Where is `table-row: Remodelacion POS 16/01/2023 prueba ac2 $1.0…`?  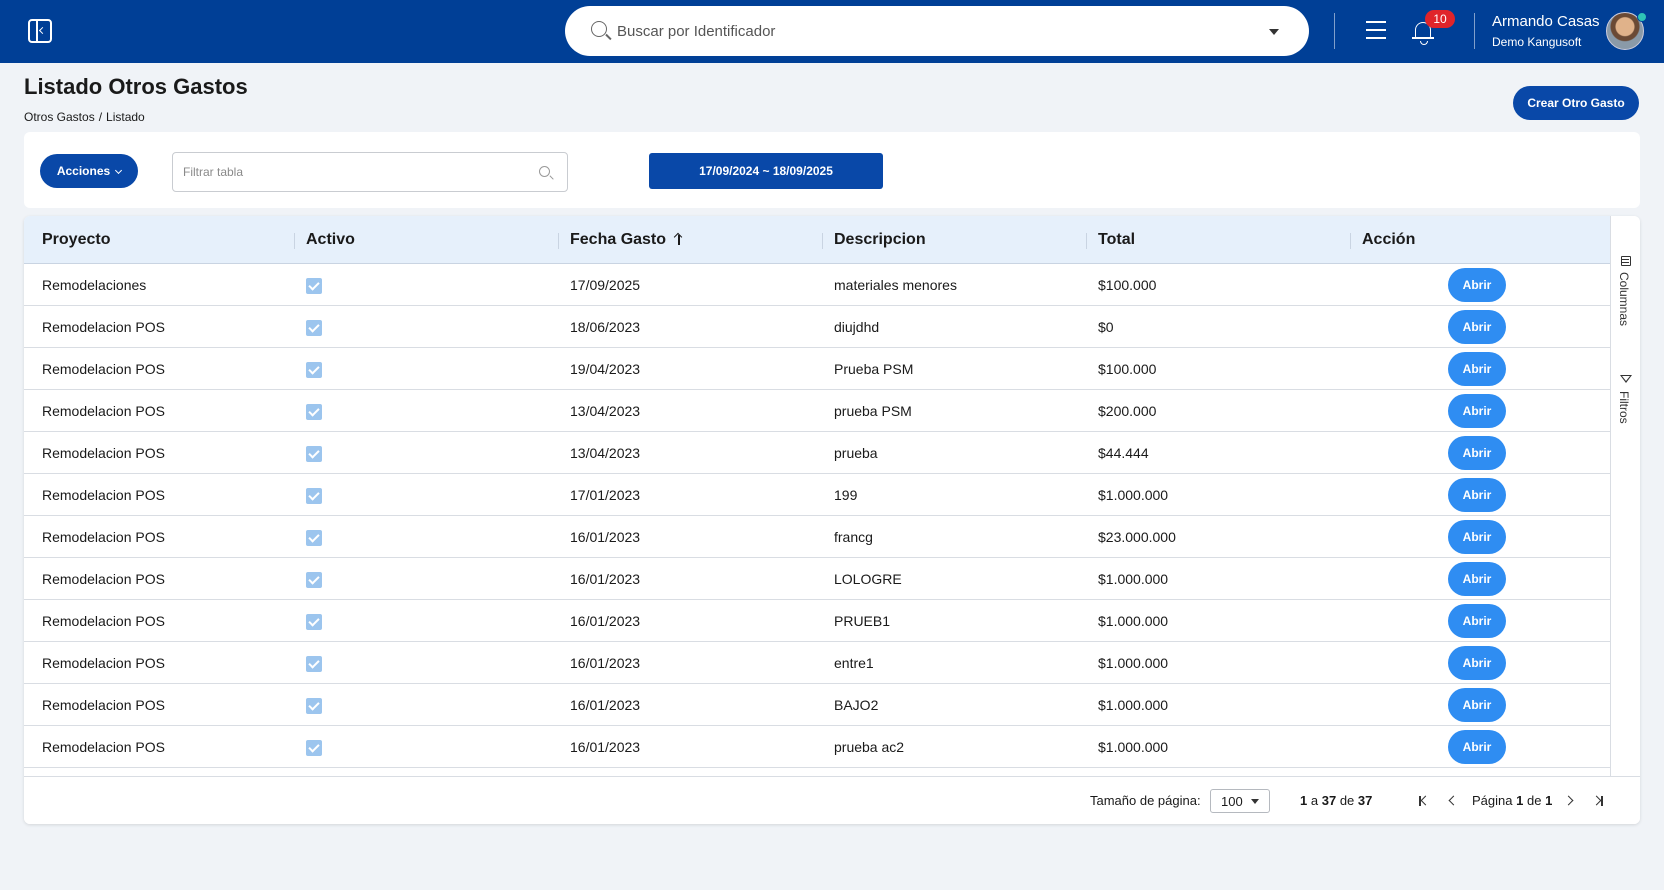 table-row: Remodelacion POS 16/01/2023 prueba ac2 $1.0… is located at coordinates (817, 747).